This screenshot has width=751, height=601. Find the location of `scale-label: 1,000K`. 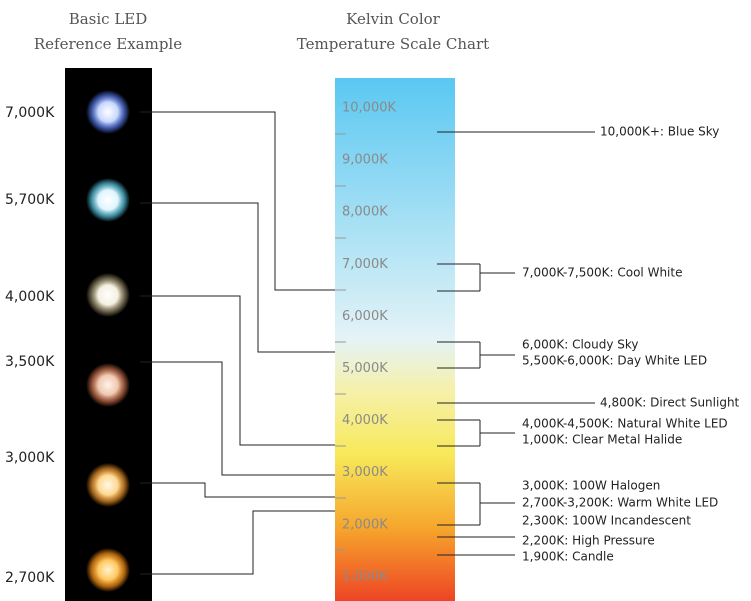

scale-label: 1,000K is located at coordinates (365, 576).